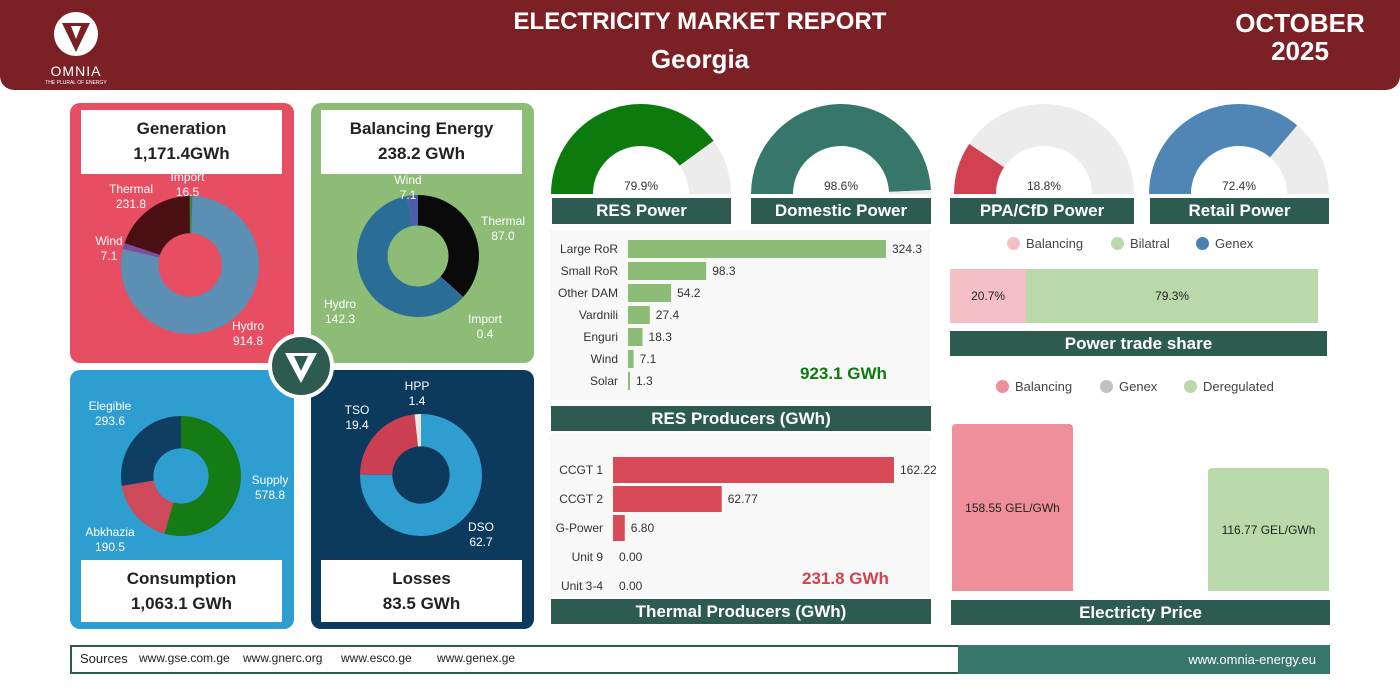  Describe the element at coordinates (417, 430) in the screenshot. I see `los-slice-hpp` at that location.